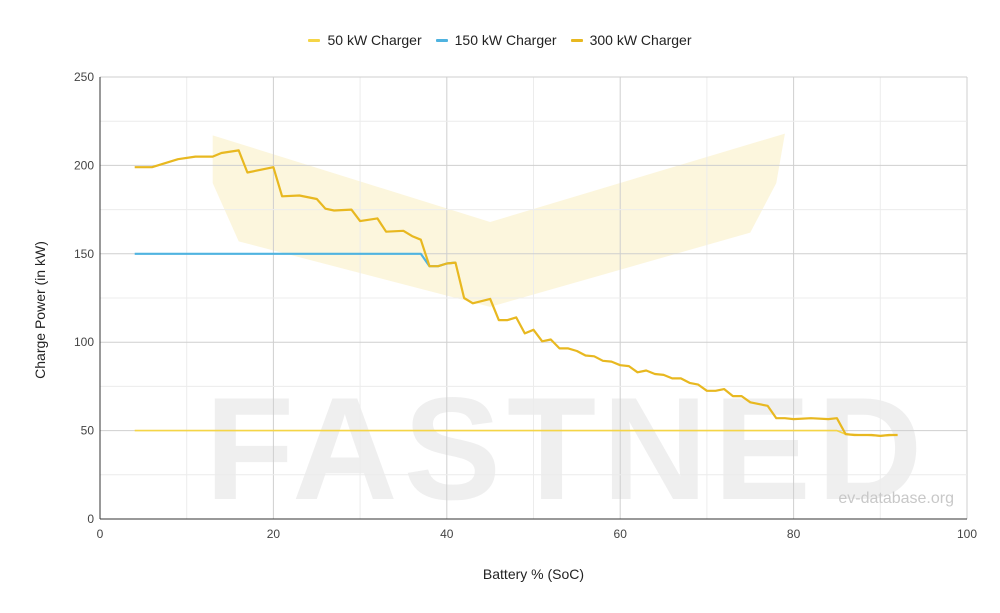 This screenshot has width=1000, height=613. Describe the element at coordinates (516, 433) in the screenshot. I see `series-line-50-kw-charger` at that location.